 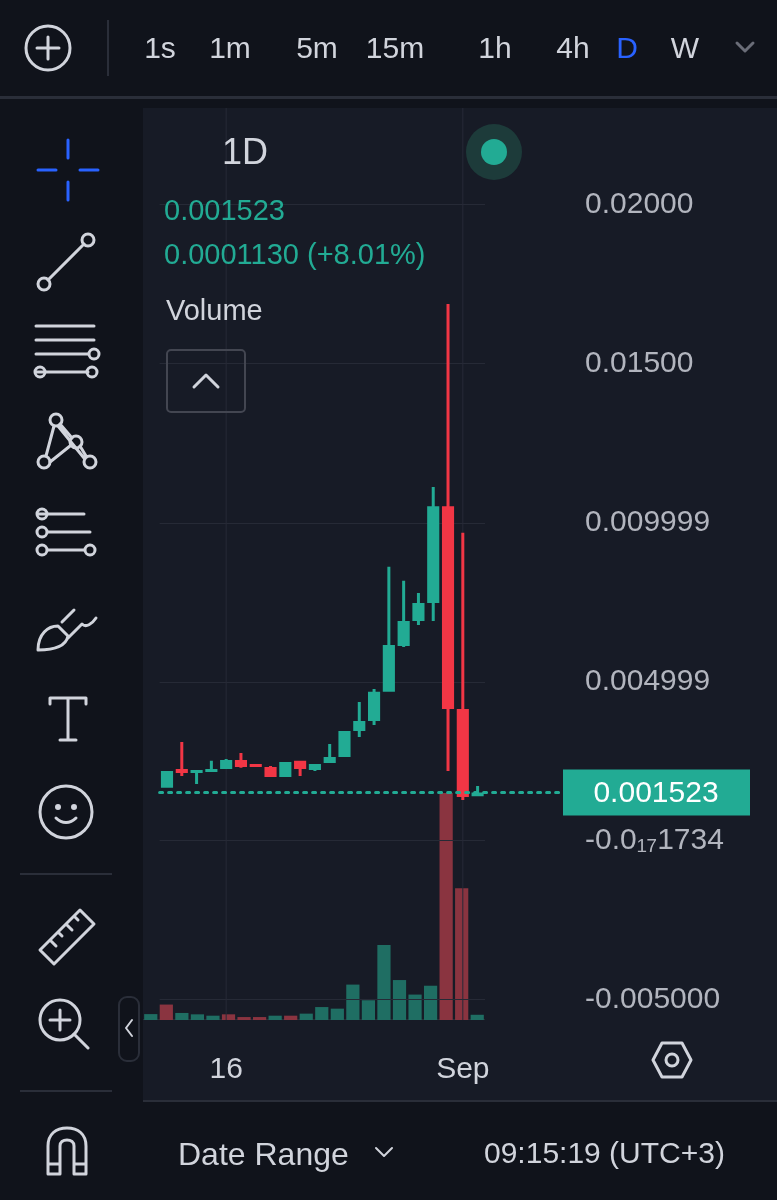 I want to click on text: 5m, so click(x=317, y=47).